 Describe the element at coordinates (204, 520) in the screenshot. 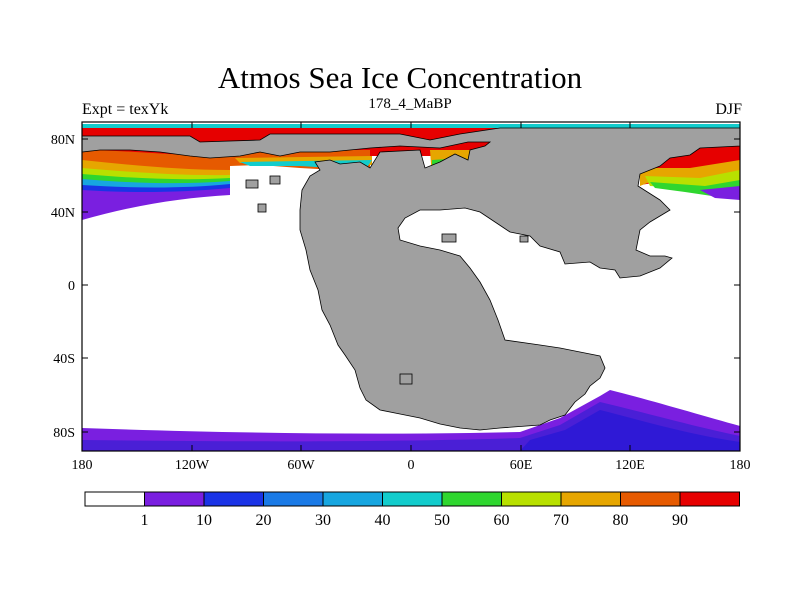

I see `colorbar-level-label: 10` at that location.